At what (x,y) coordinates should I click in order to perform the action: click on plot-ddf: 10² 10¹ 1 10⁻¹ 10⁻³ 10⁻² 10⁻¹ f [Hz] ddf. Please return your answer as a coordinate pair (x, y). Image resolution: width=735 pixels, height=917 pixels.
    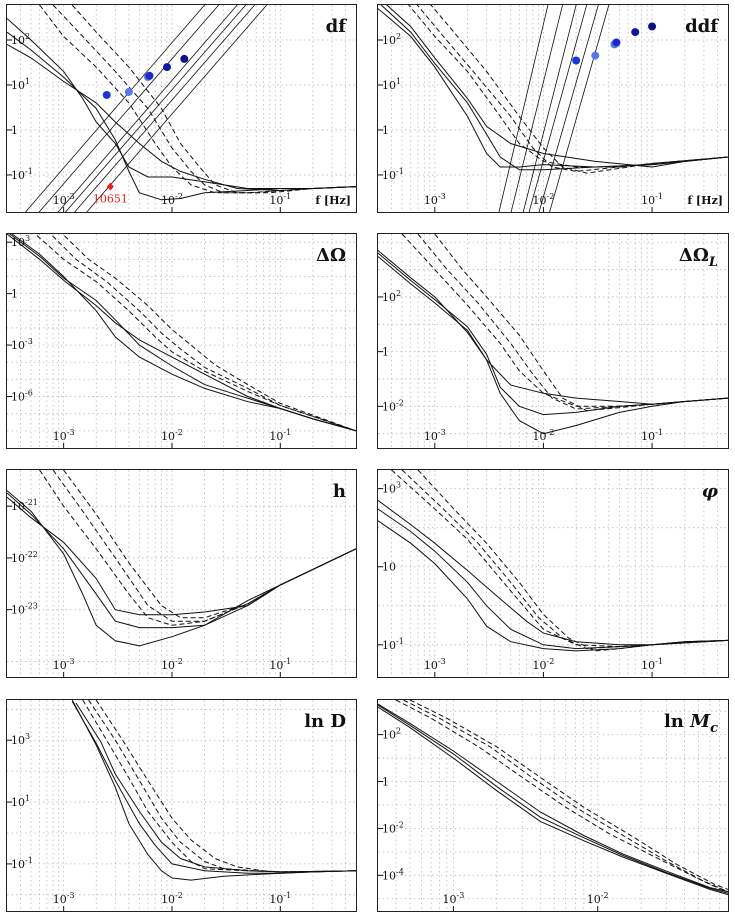
    Looking at the image, I should click on (553, 108).